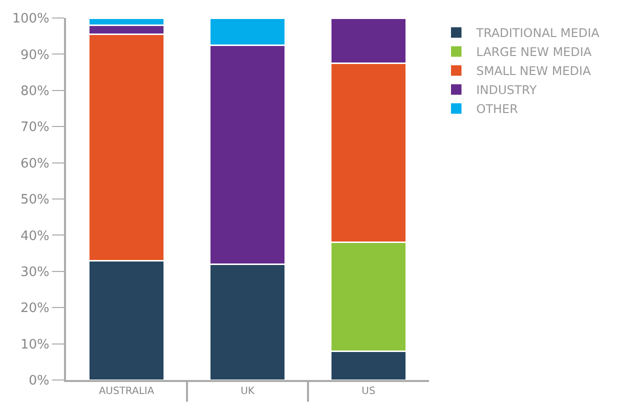  What do you see at coordinates (126, 391) in the screenshot?
I see `x-tick-label: AUSTRALIA` at bounding box center [126, 391].